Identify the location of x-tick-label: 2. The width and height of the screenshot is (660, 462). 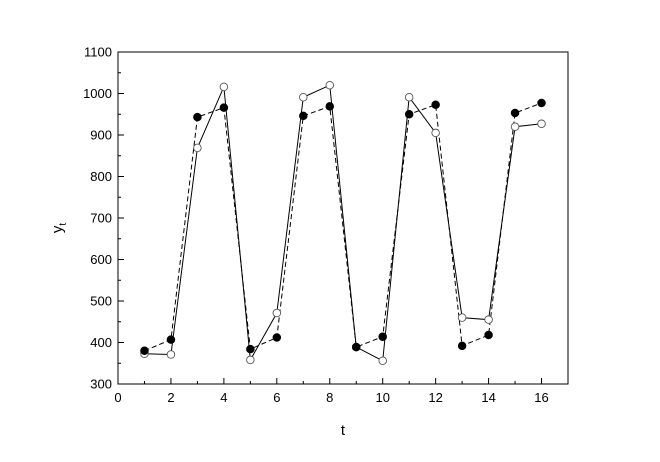
(170, 397).